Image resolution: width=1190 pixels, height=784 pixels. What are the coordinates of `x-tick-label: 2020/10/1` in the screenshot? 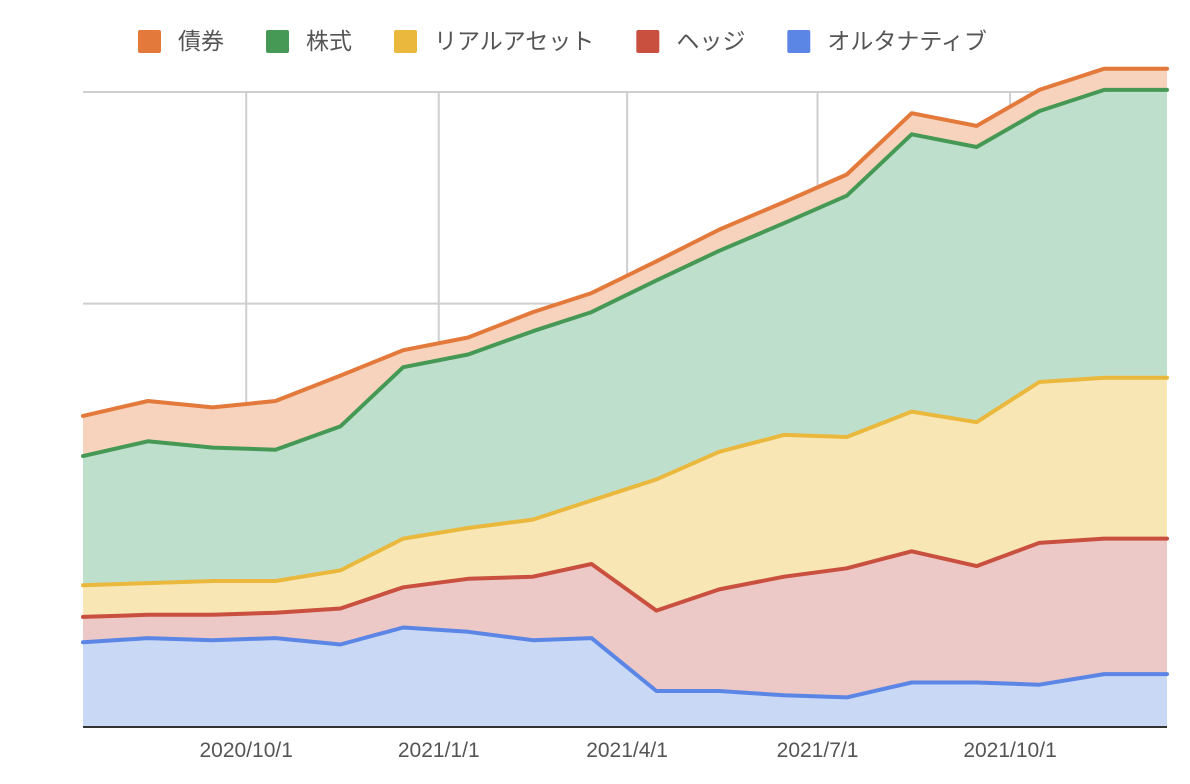 It's located at (246, 750).